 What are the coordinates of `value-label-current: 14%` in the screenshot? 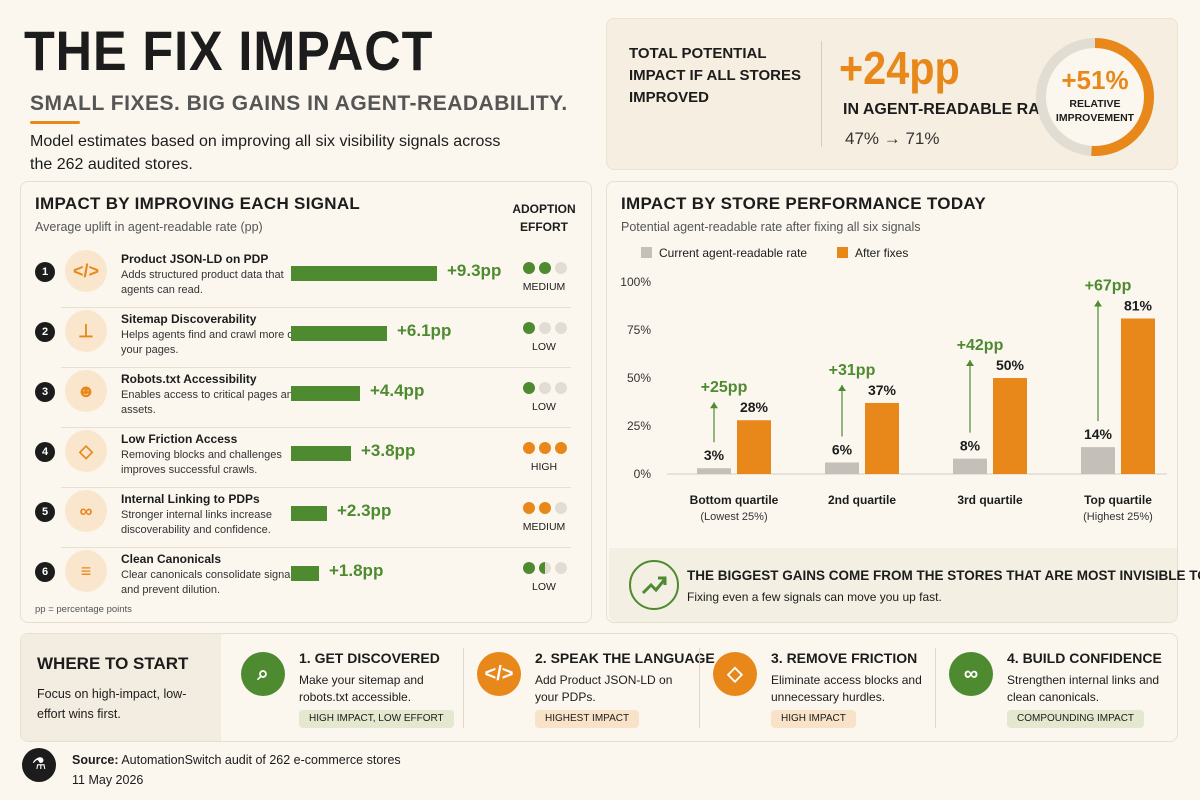 It's located at (1098, 434).